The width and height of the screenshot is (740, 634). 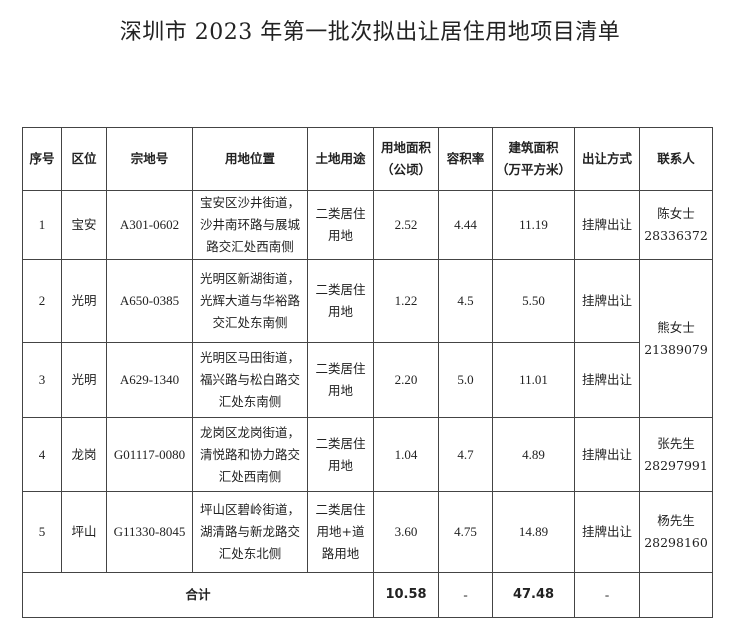 What do you see at coordinates (84, 454) in the screenshot?
I see `cell-district: 龙岗` at bounding box center [84, 454].